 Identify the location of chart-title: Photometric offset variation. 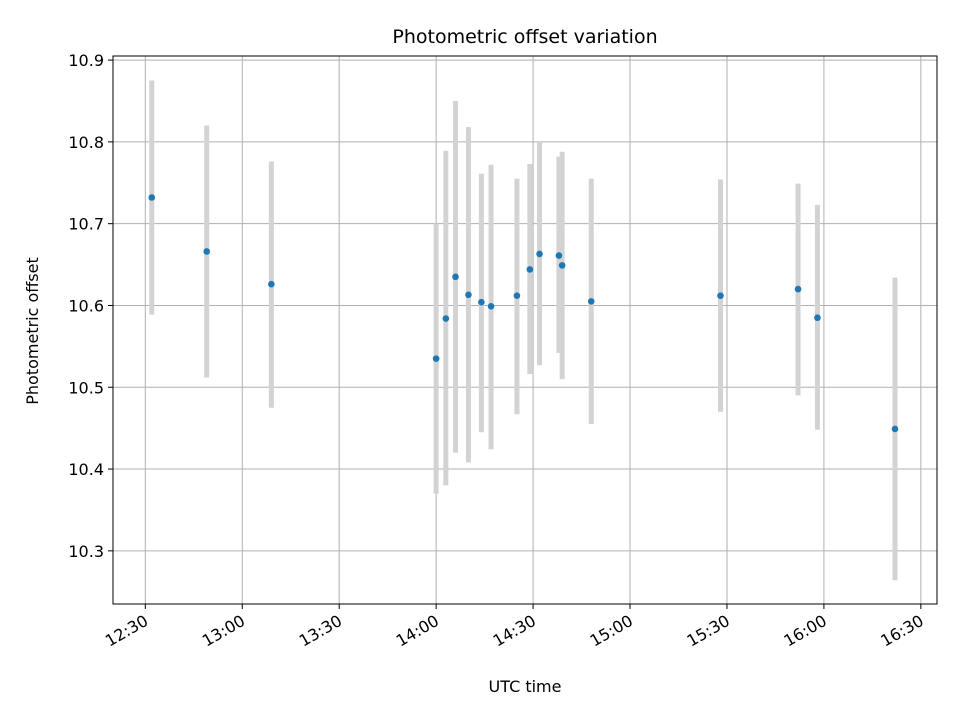
(524, 37).